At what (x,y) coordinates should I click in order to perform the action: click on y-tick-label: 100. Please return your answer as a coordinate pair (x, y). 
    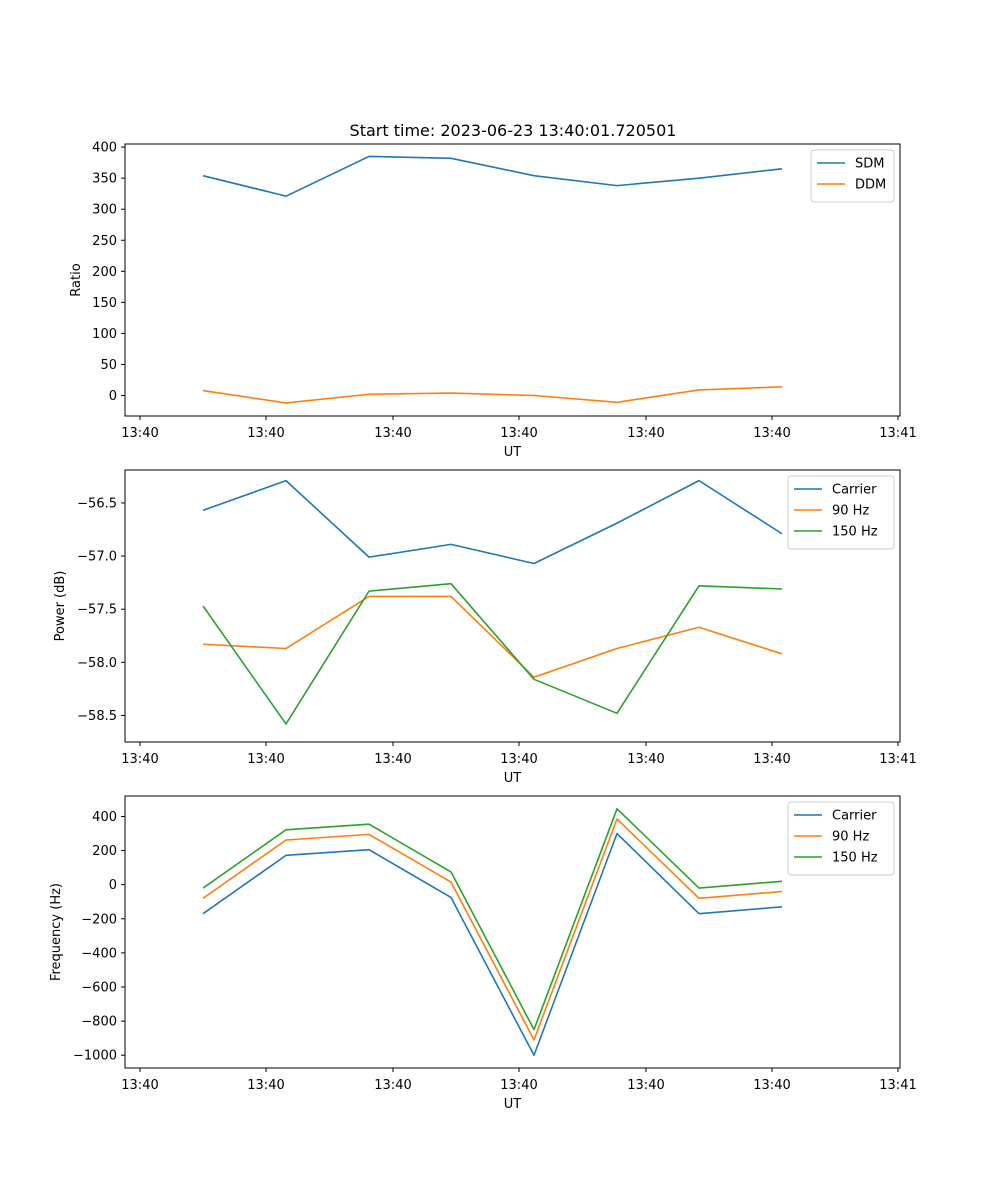
    Looking at the image, I should click on (104, 334).